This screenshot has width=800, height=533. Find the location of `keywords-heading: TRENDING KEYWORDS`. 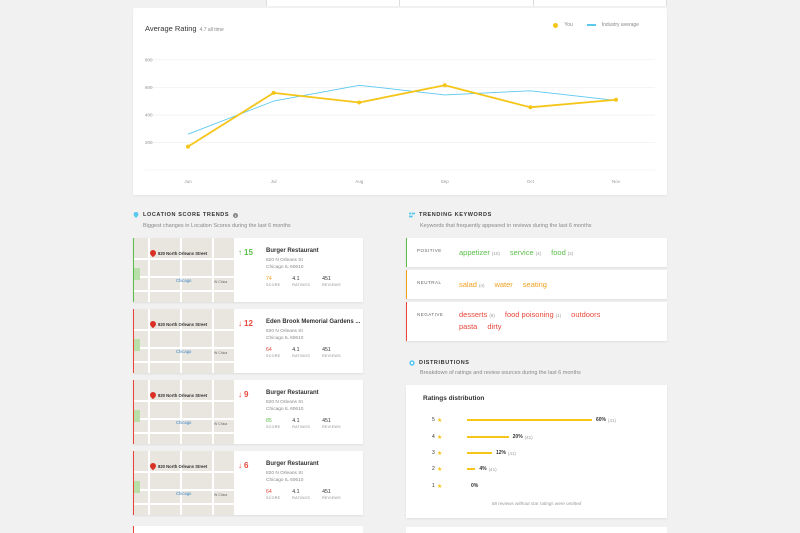

keywords-heading: TRENDING KEYWORDS is located at coordinates (450, 215).